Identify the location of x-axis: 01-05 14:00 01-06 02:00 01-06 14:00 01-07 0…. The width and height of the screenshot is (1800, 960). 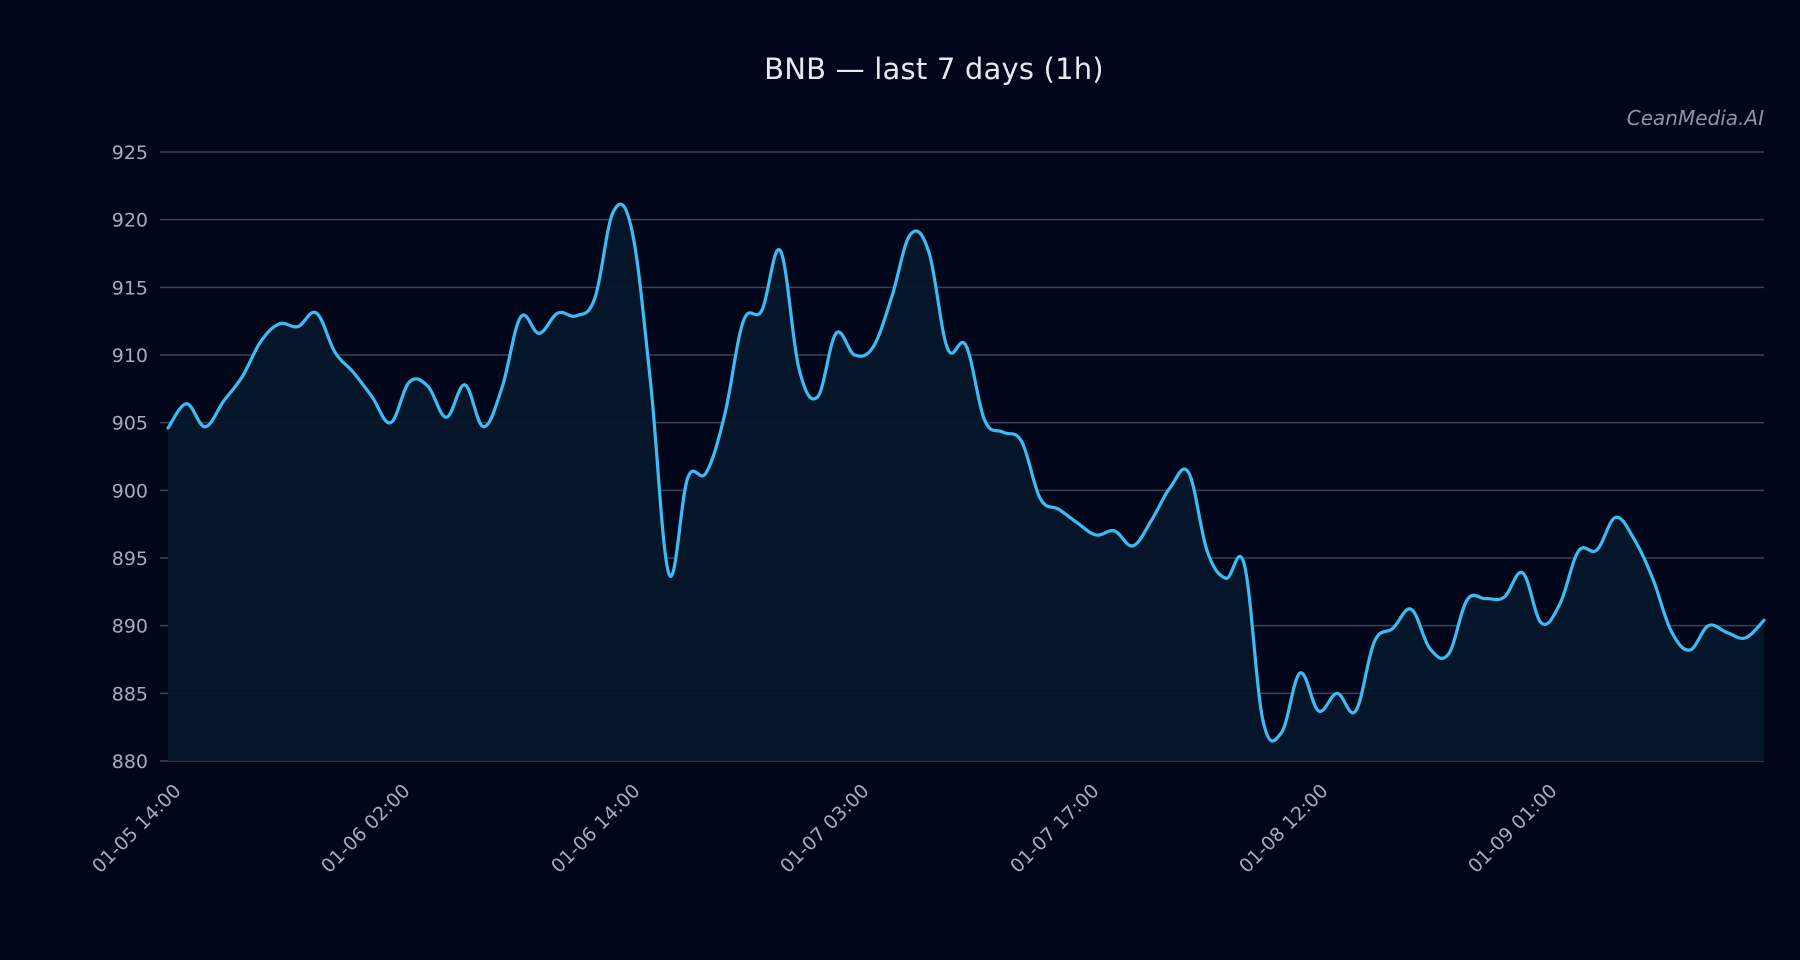
(825, 829).